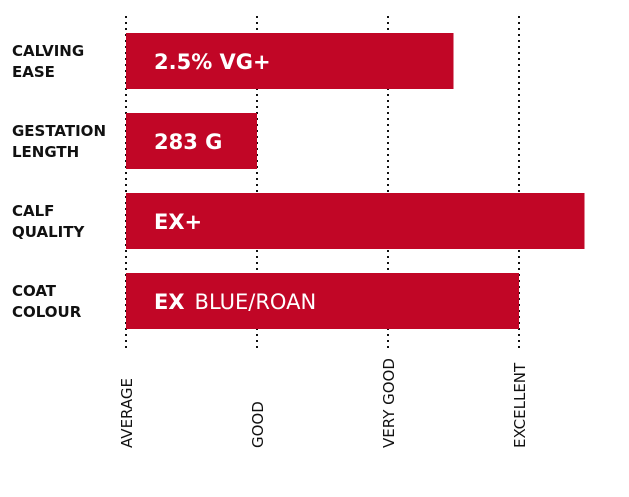 The image size is (629, 497). Describe the element at coordinates (59, 141) in the screenshot. I see `category-label: GESTATION LENGTH` at that location.